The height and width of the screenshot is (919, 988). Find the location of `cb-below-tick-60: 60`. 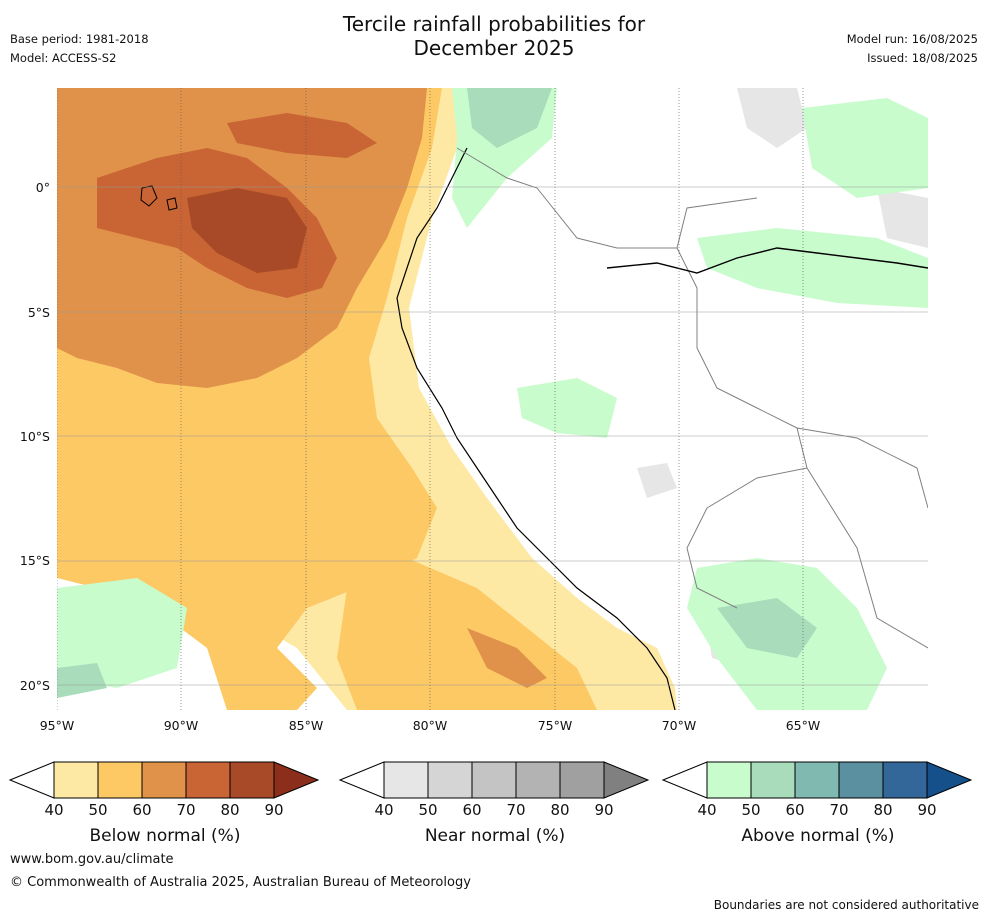

cb-below-tick-60: 60 is located at coordinates (142, 810).